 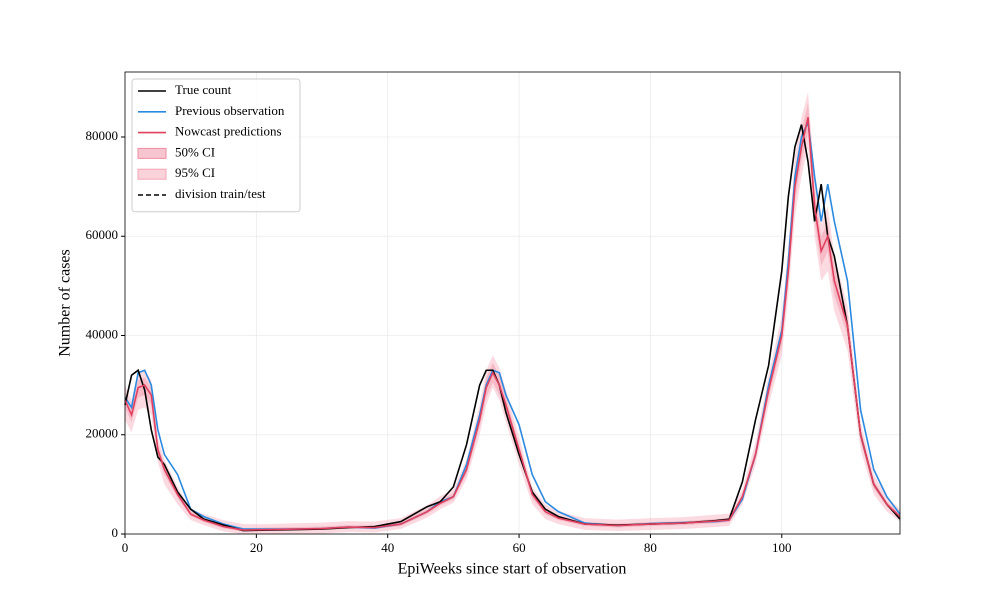 I want to click on legend-label: 50% CI, so click(x=195, y=151).